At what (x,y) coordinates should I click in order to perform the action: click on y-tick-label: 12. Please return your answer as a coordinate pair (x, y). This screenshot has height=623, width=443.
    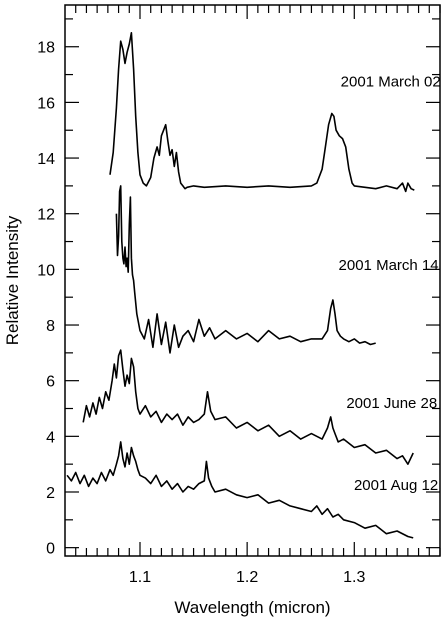
    Looking at the image, I should click on (46, 215).